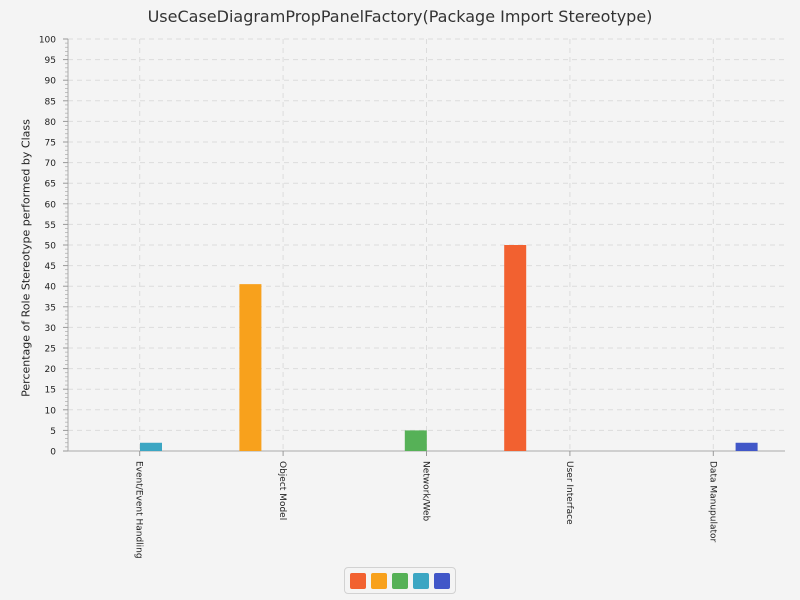 The height and width of the screenshot is (600, 800). I want to click on y-tick-label: 10, so click(51, 411).